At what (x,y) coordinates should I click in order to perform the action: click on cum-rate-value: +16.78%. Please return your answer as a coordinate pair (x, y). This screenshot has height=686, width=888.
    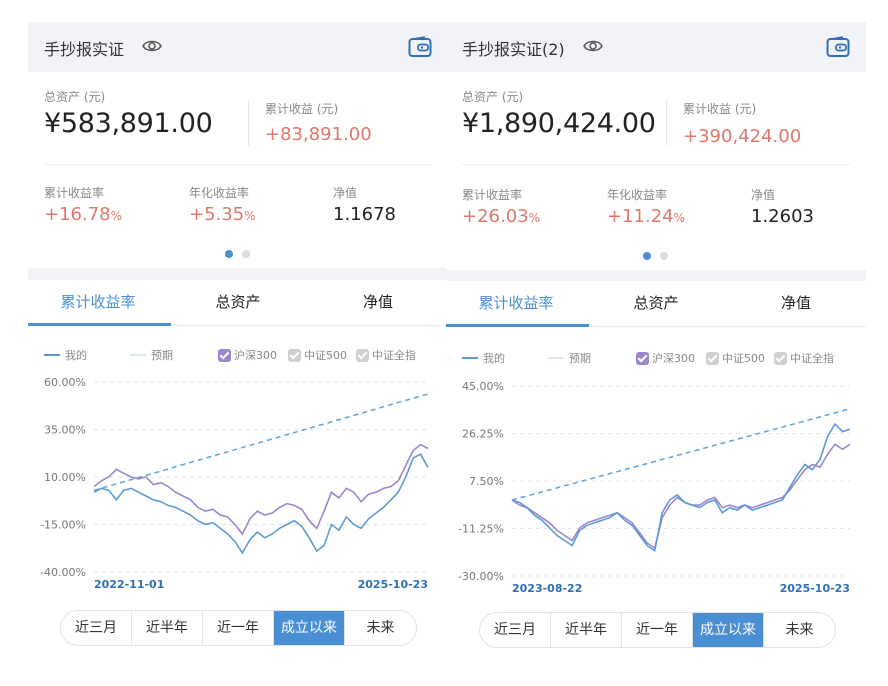
    Looking at the image, I should click on (83, 214).